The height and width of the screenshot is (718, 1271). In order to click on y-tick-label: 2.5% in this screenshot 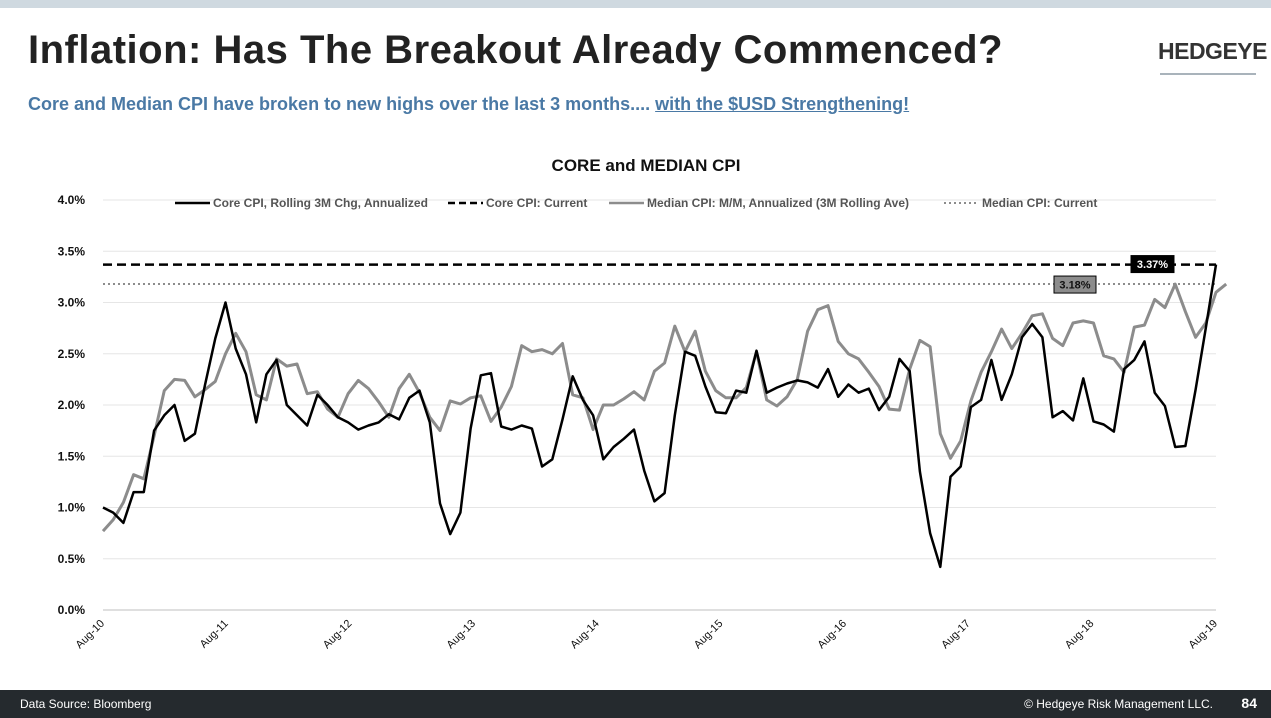, I will do `click(72, 354)`.